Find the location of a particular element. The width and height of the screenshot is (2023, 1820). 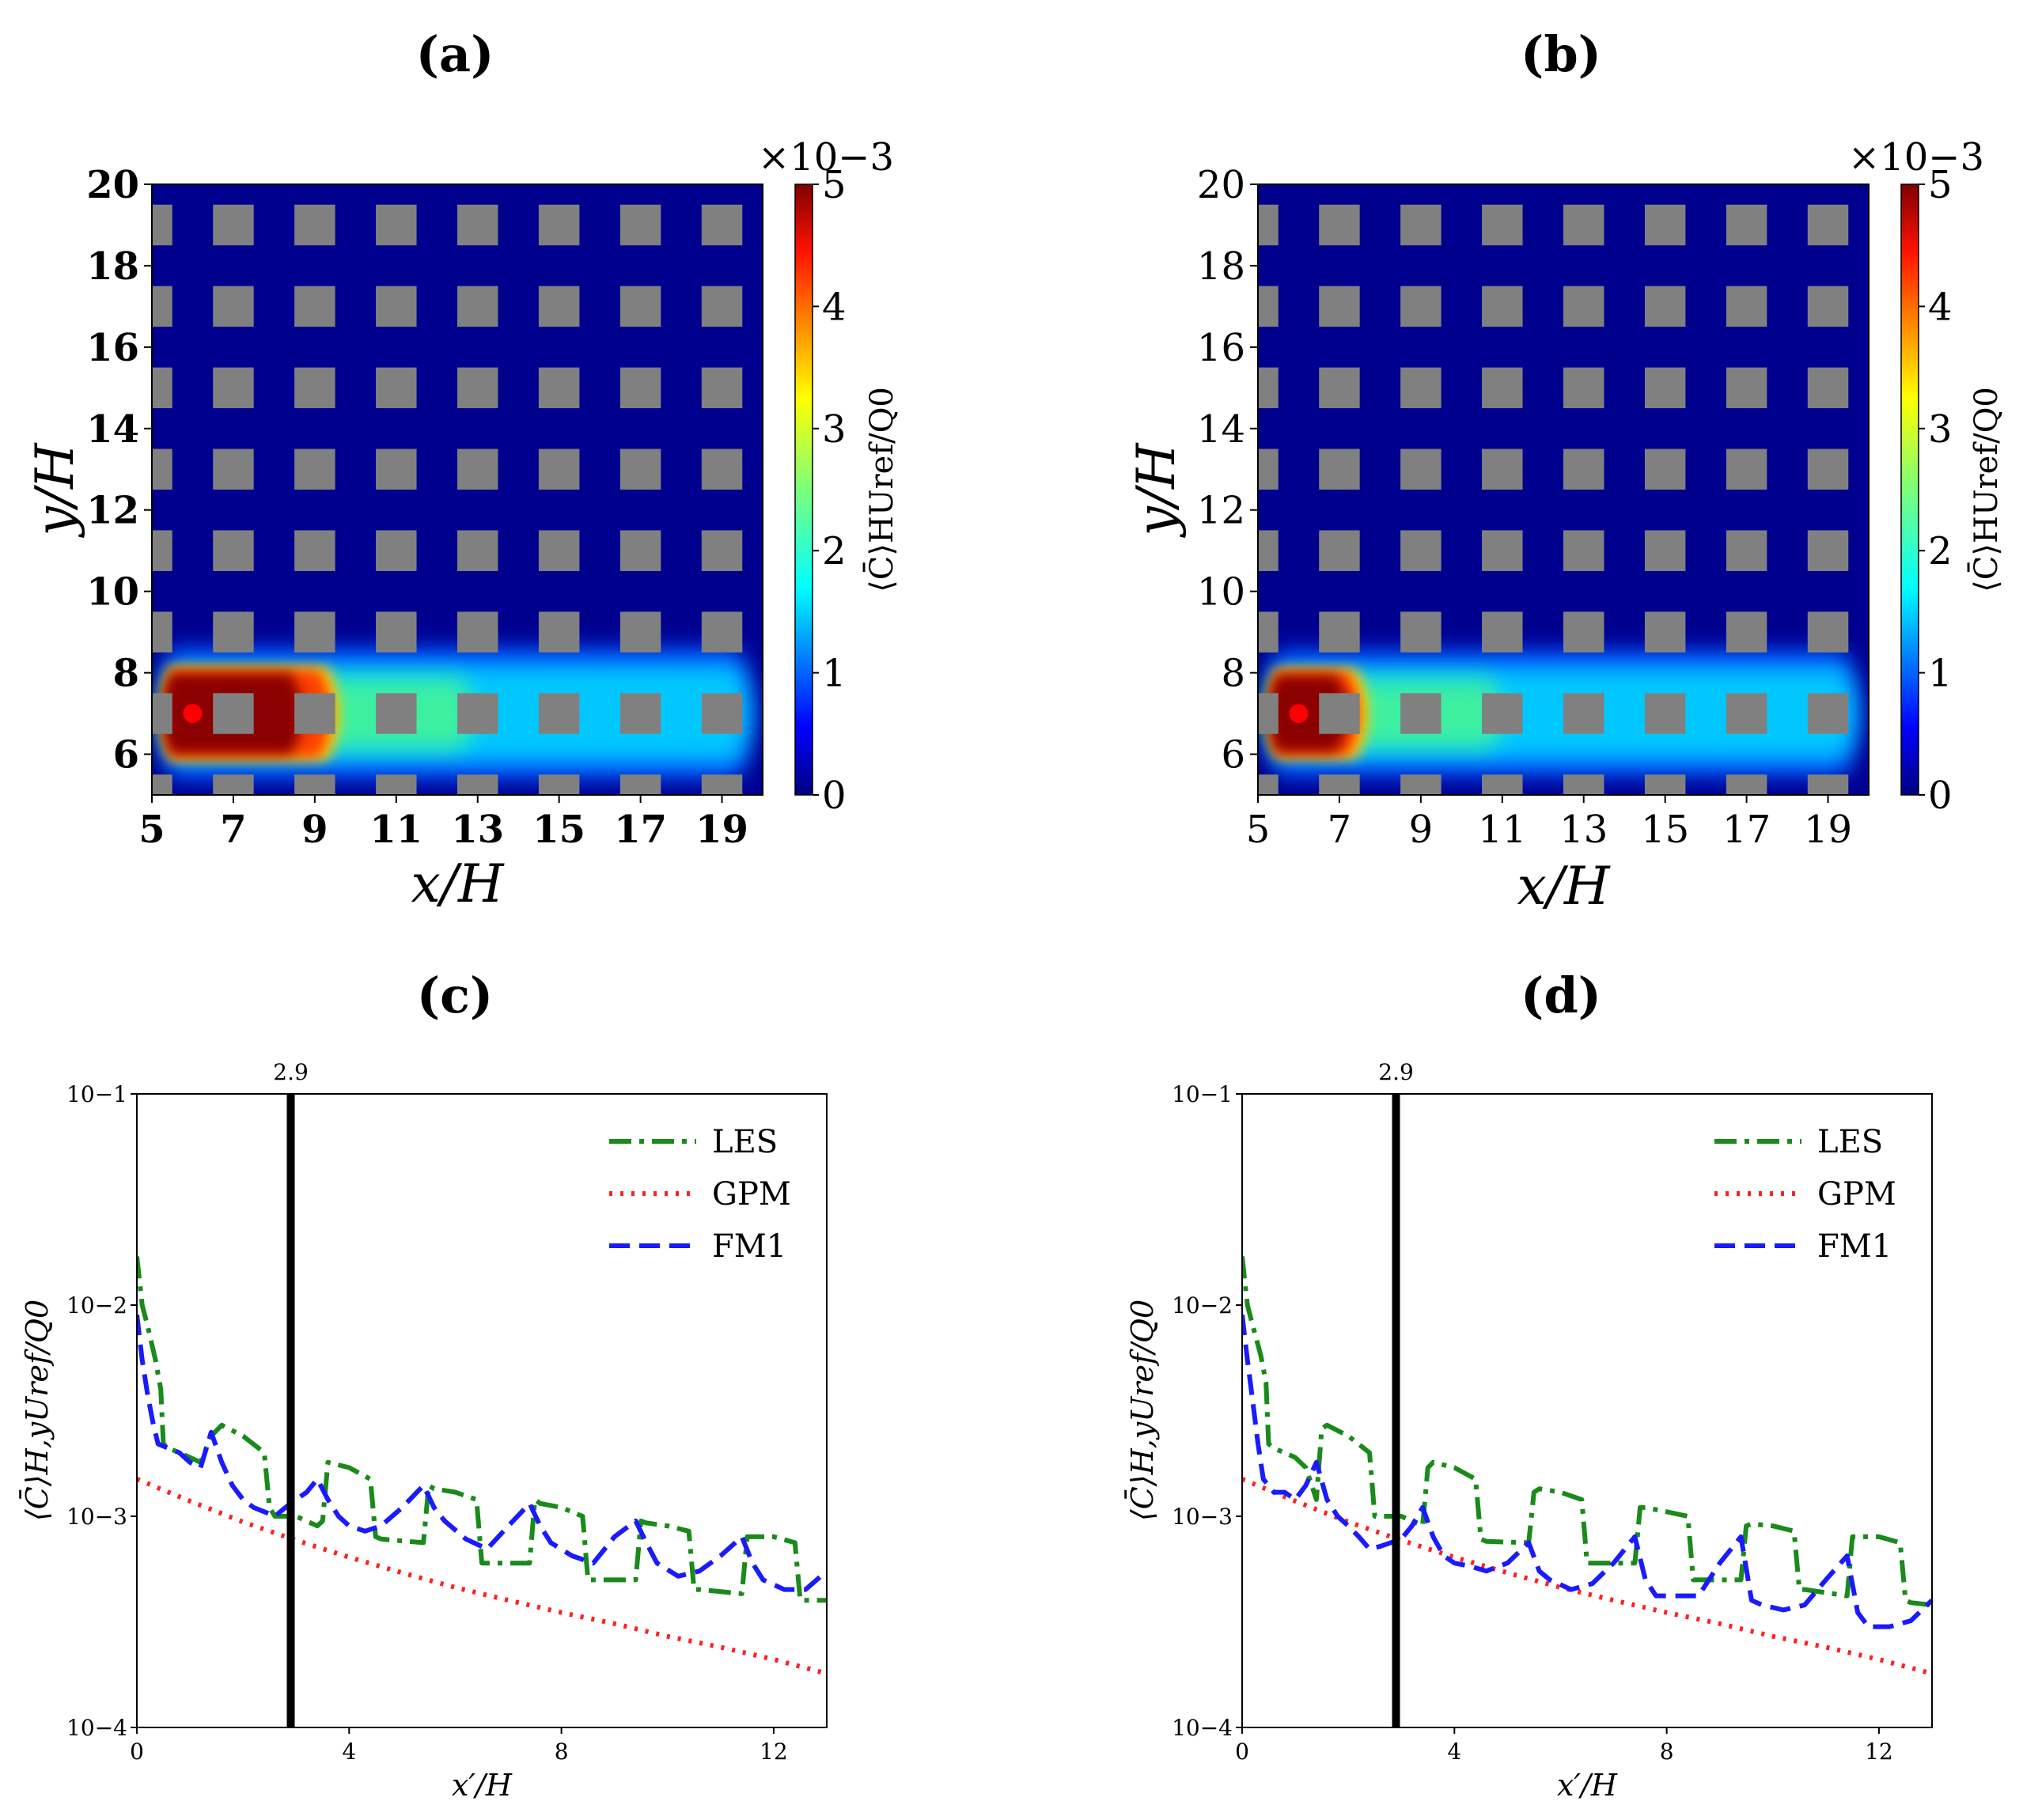

y-tick-label: 10−3 is located at coordinates (1202, 1517).